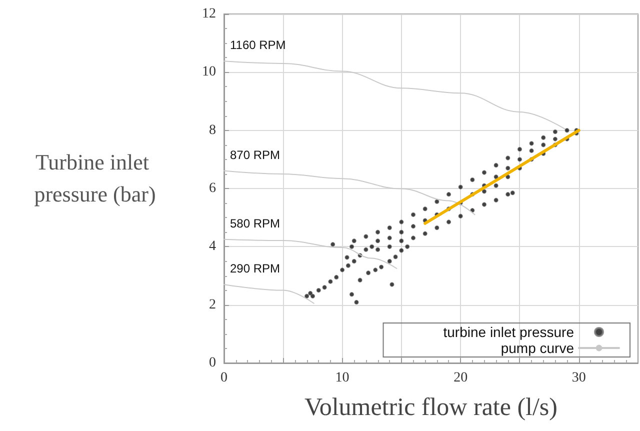 This screenshot has width=640, height=431. I want to click on line-series, so click(350, 193).